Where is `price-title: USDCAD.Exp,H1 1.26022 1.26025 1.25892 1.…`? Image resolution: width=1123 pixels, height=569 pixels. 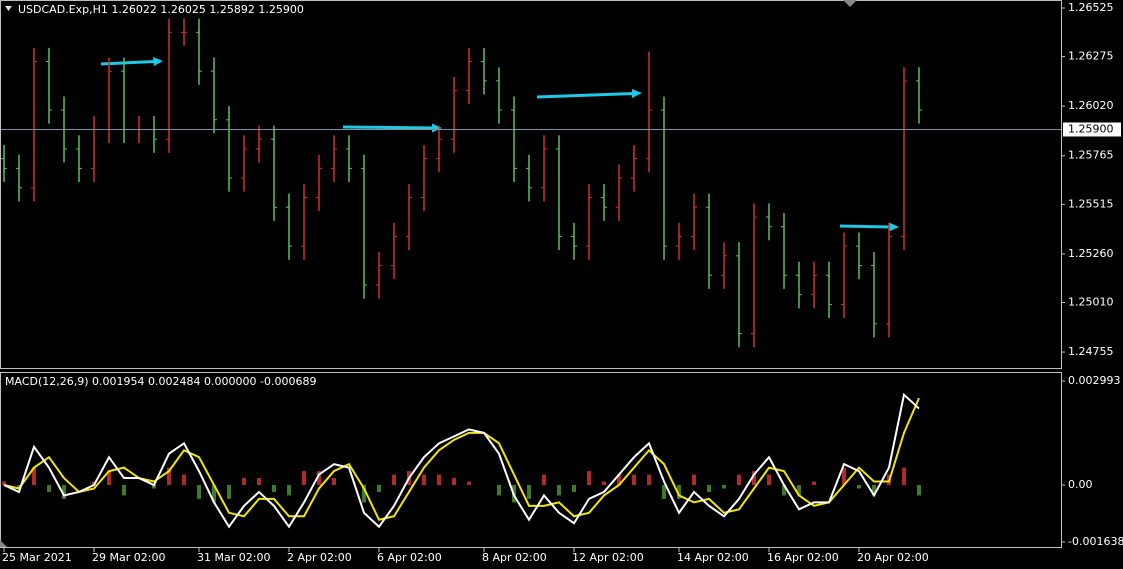 price-title: USDCAD.Exp,H1 1.26022 1.26025 1.25892 1.… is located at coordinates (161, 9).